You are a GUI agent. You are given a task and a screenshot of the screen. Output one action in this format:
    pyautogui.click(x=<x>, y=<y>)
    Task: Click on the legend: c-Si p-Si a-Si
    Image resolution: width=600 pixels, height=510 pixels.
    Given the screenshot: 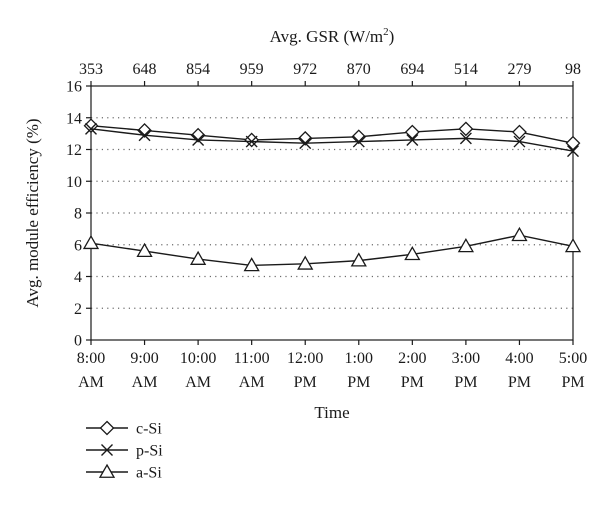 What is the action you would take?
    pyautogui.click(x=124, y=451)
    